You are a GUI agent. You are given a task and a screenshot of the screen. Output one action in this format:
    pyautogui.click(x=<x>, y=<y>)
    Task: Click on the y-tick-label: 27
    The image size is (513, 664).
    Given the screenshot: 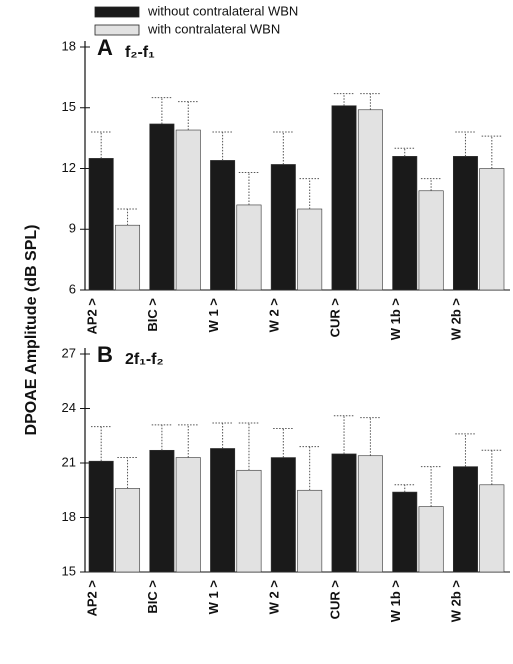 What is the action you would take?
    pyautogui.click(x=69, y=352)
    